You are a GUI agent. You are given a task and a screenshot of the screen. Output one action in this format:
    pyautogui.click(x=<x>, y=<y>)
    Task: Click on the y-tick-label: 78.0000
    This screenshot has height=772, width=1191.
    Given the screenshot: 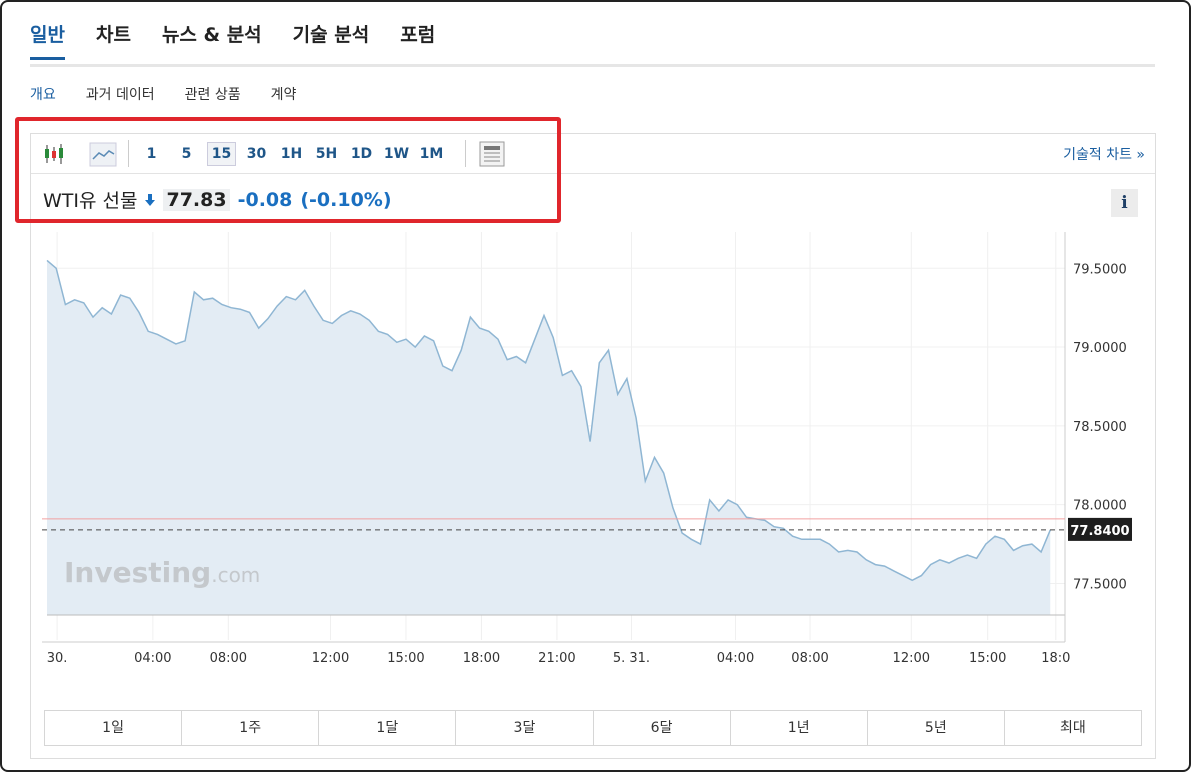 What is the action you would take?
    pyautogui.click(x=1100, y=506)
    